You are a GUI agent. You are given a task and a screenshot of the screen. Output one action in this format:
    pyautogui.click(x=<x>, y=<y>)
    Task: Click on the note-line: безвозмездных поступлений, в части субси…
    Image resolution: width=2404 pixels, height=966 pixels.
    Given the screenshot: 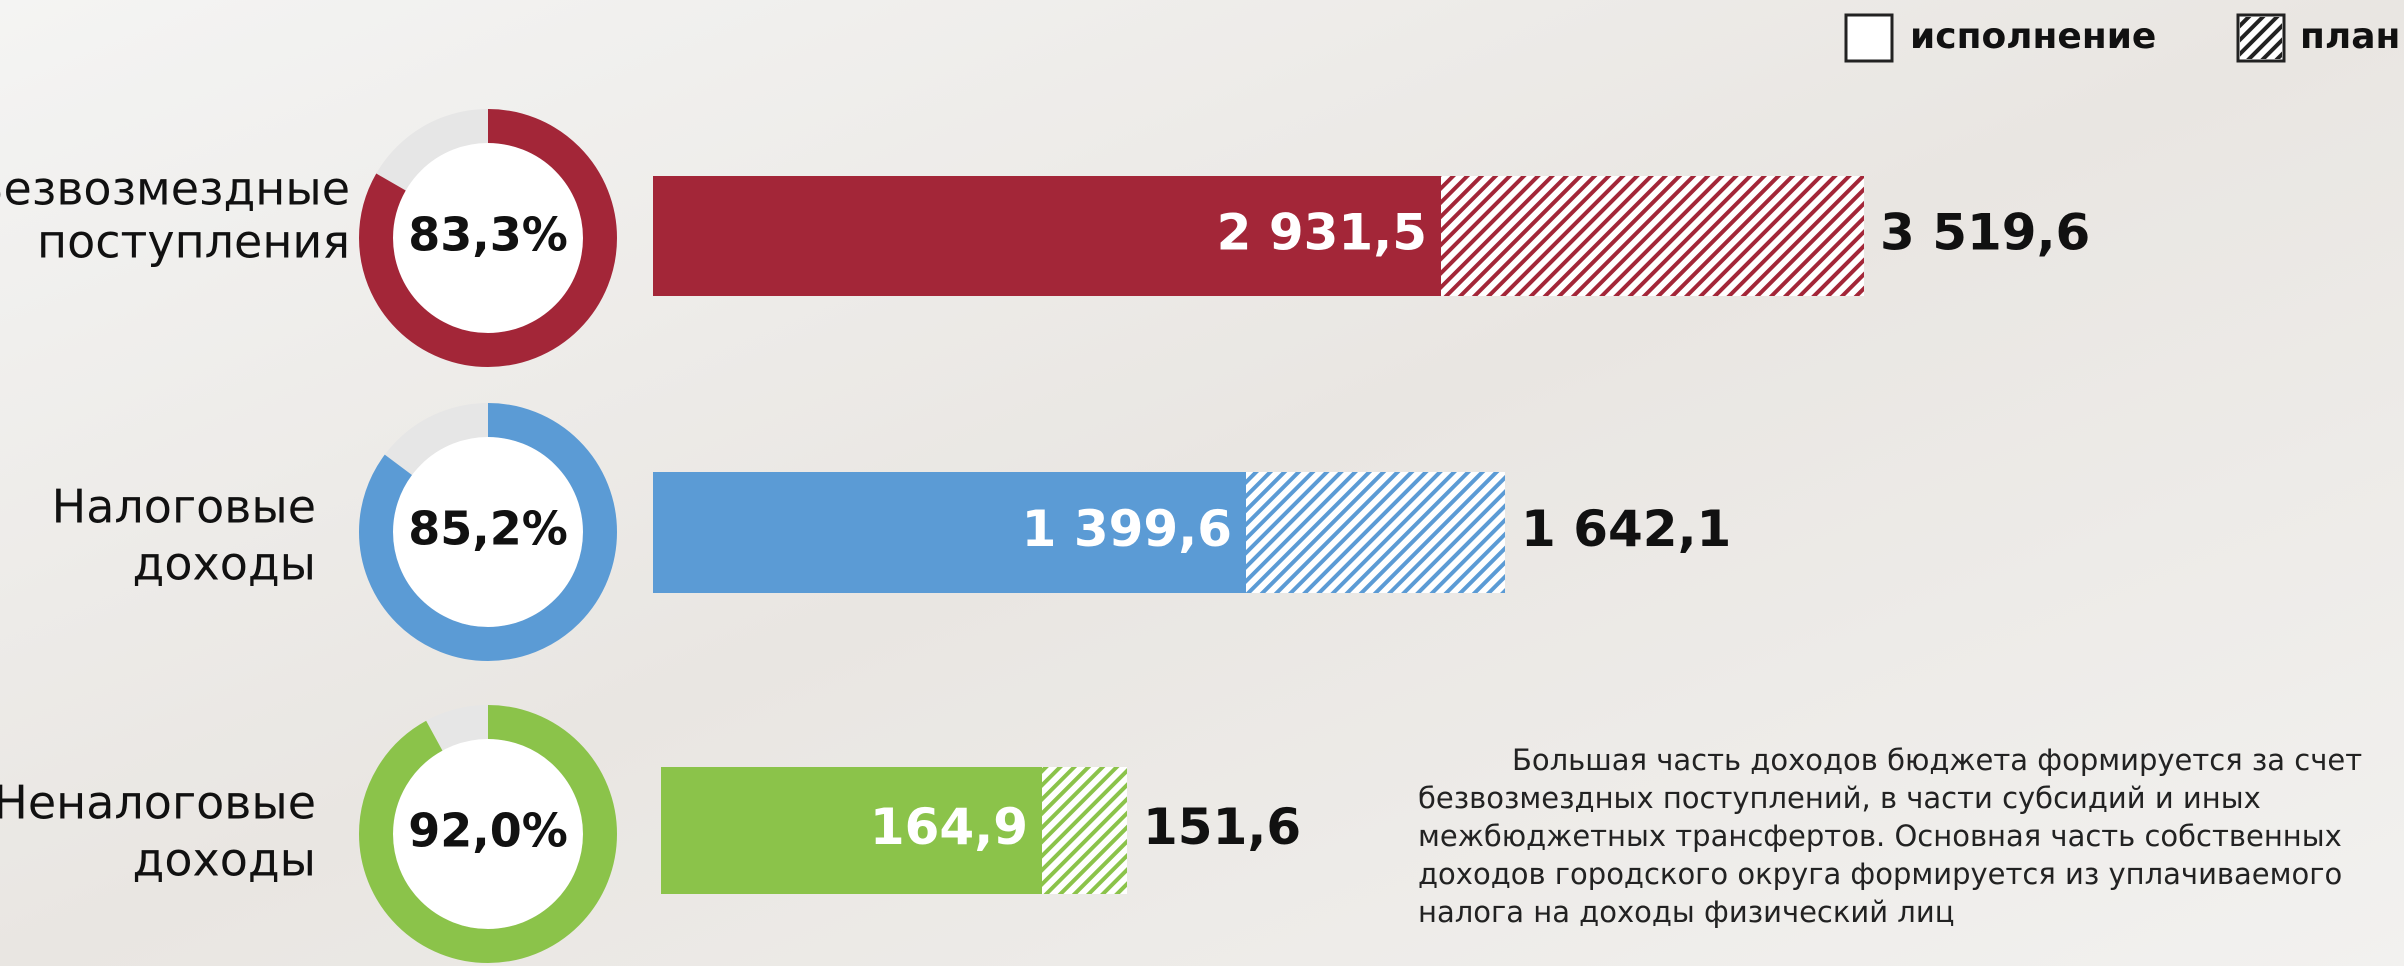 What is the action you would take?
    pyautogui.click(x=1839, y=798)
    